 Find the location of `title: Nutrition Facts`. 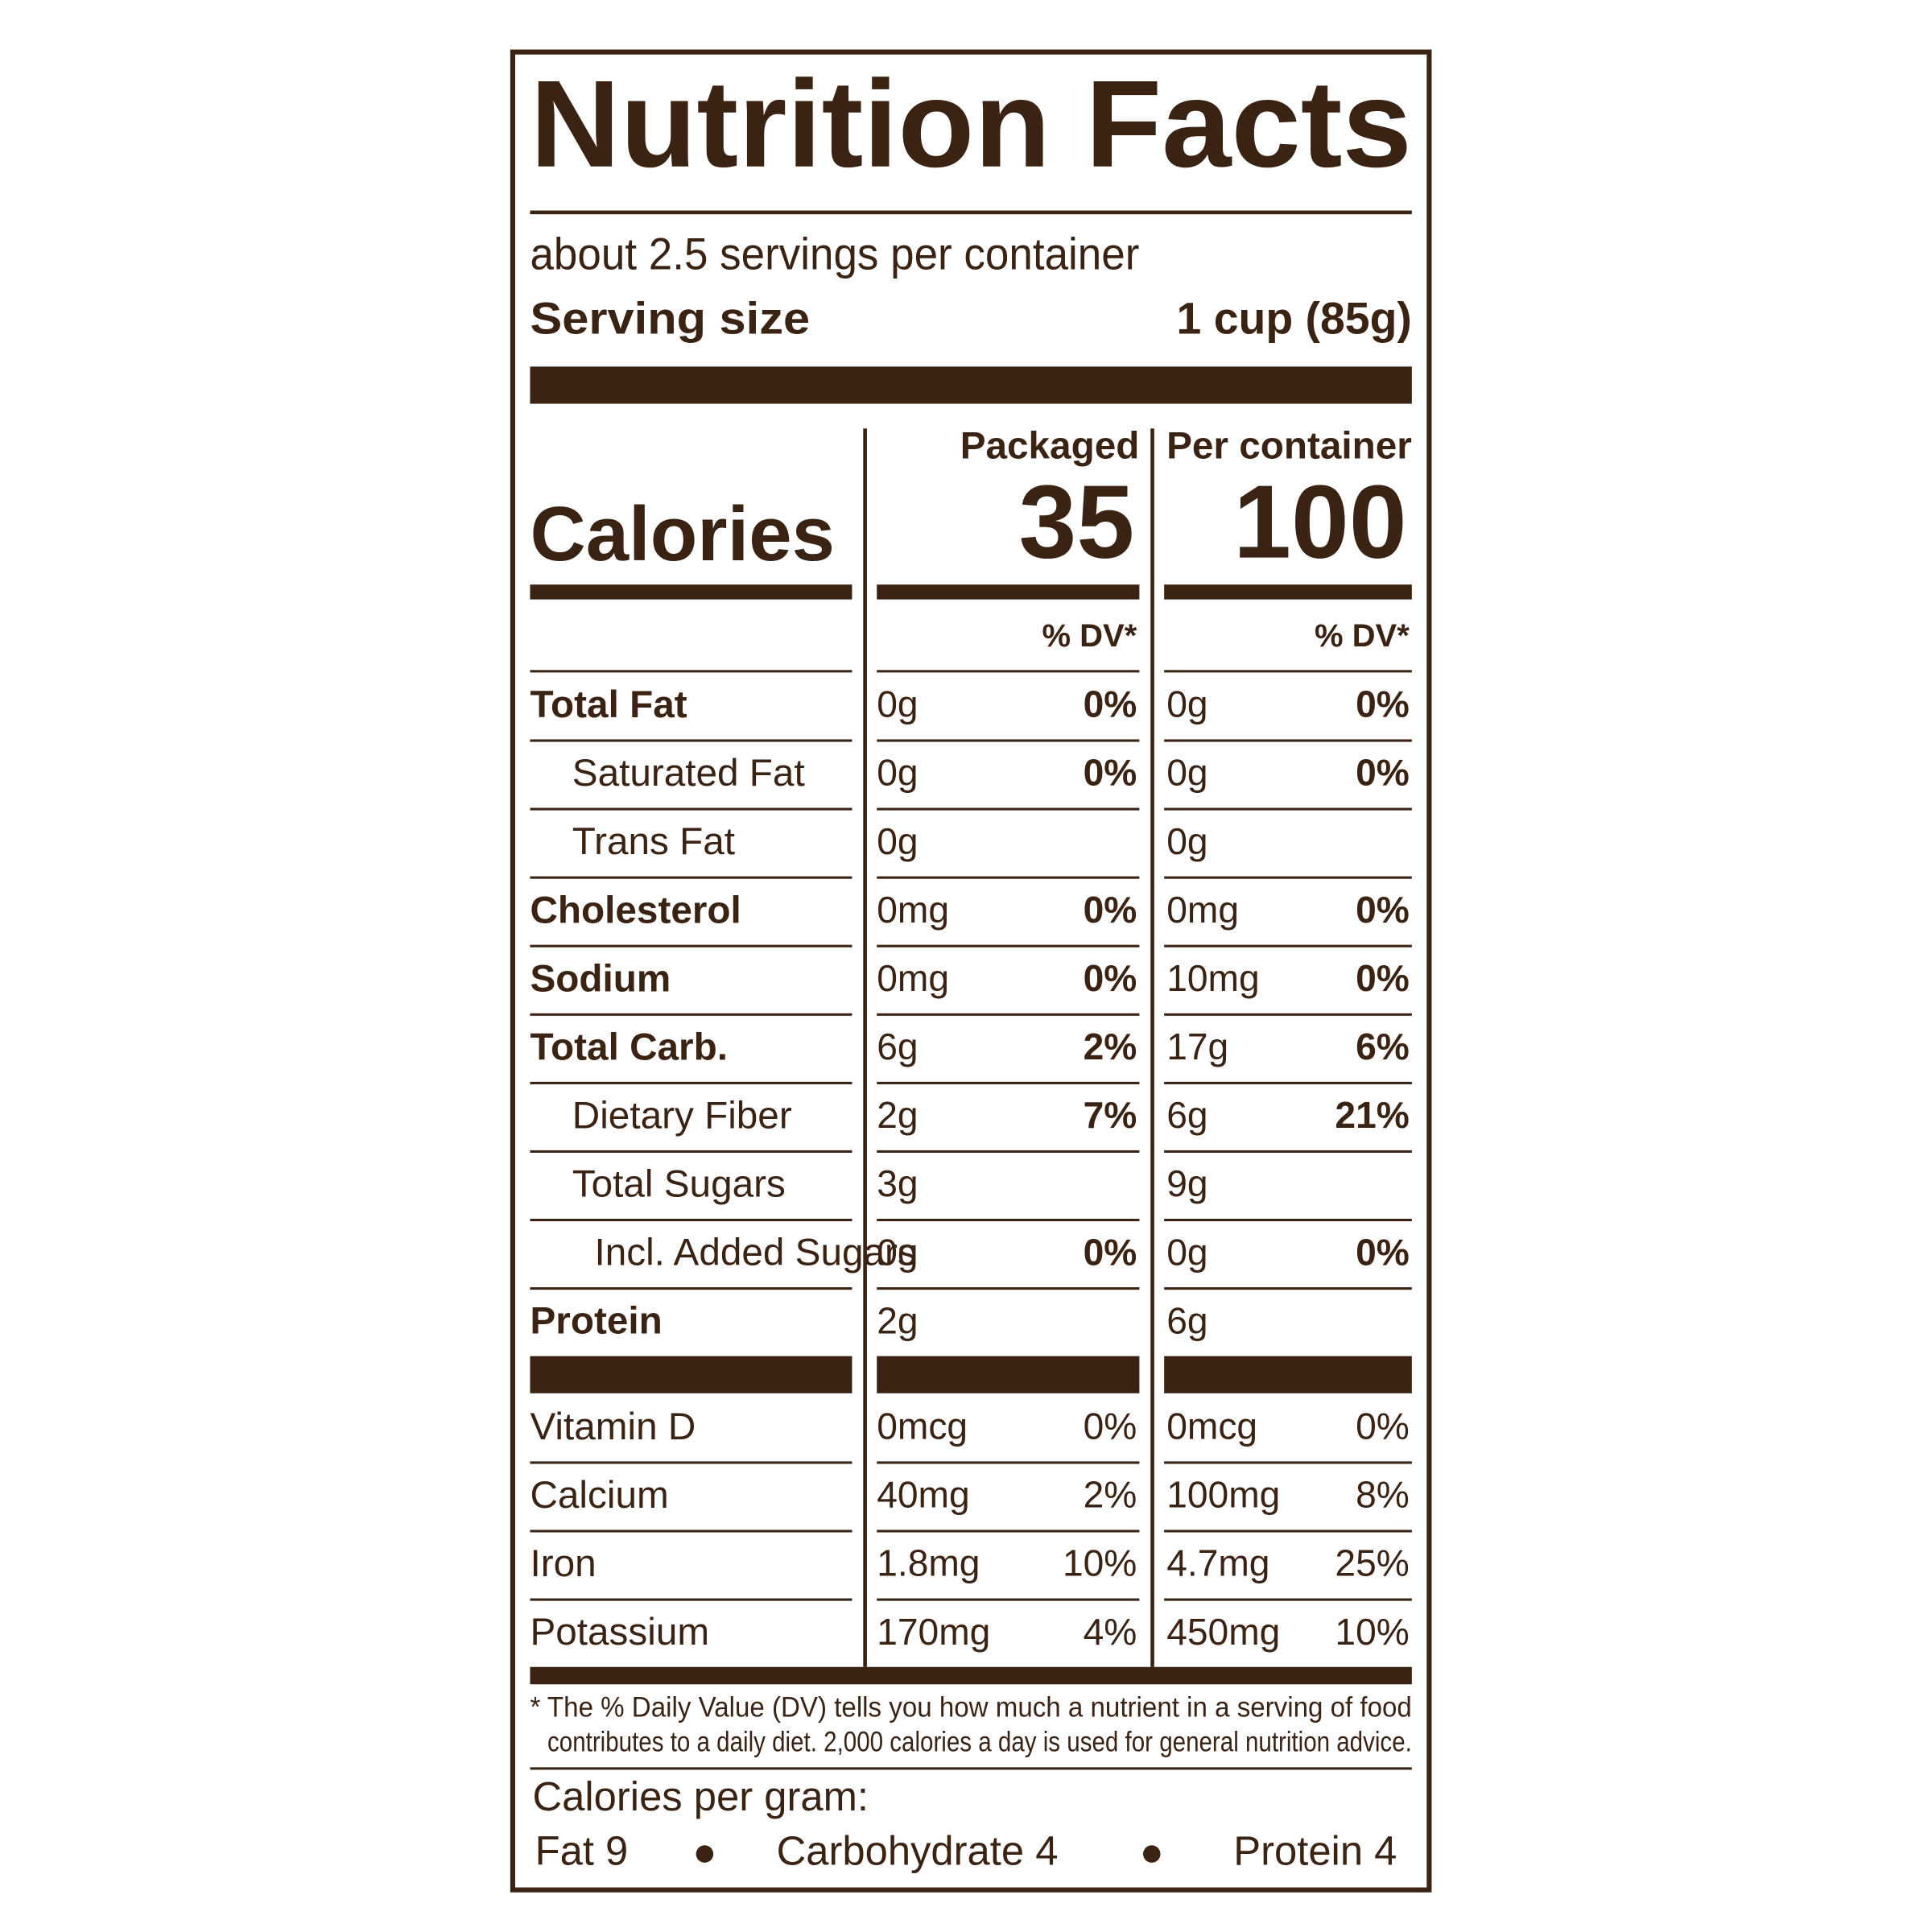

title: Nutrition Facts is located at coordinates (970, 124).